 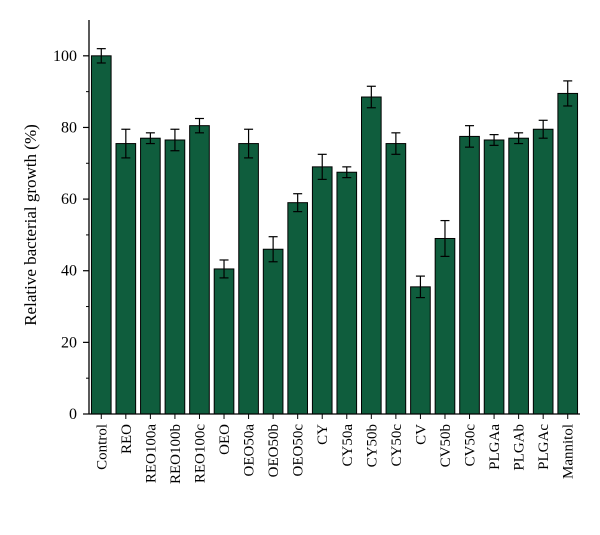 I want to click on x-tick-label: CV50b, so click(x=446, y=445).